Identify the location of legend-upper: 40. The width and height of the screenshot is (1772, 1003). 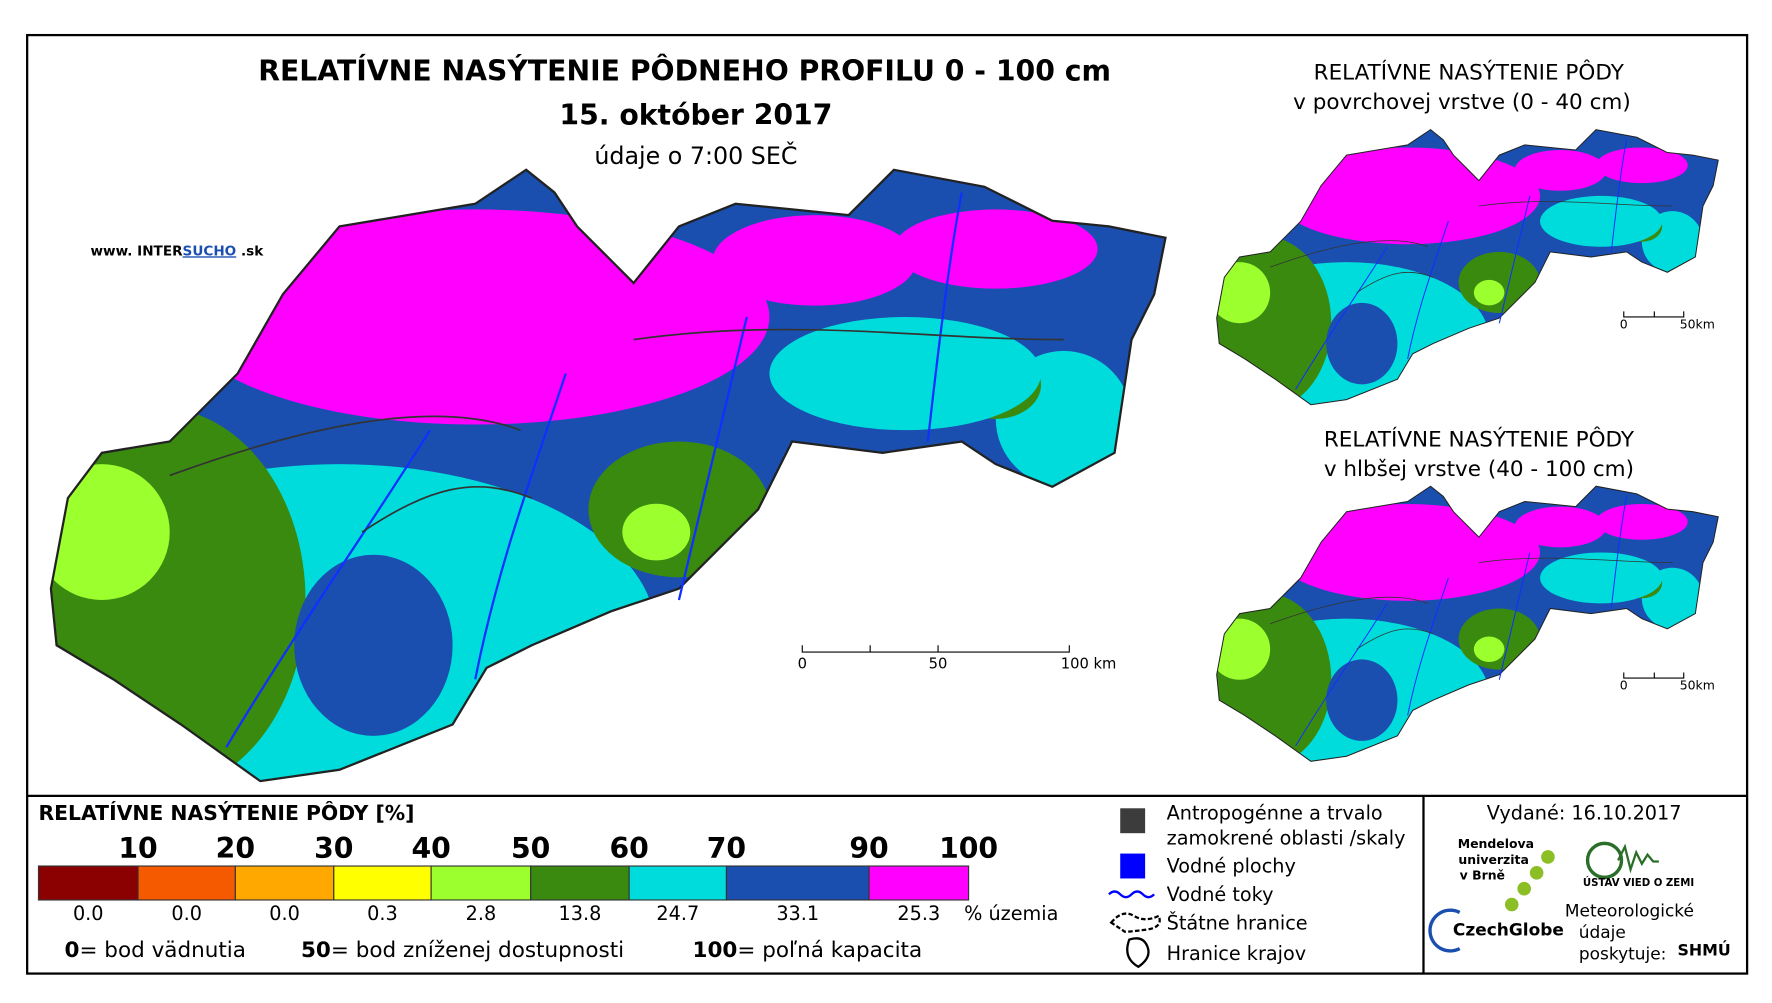
(430, 848).